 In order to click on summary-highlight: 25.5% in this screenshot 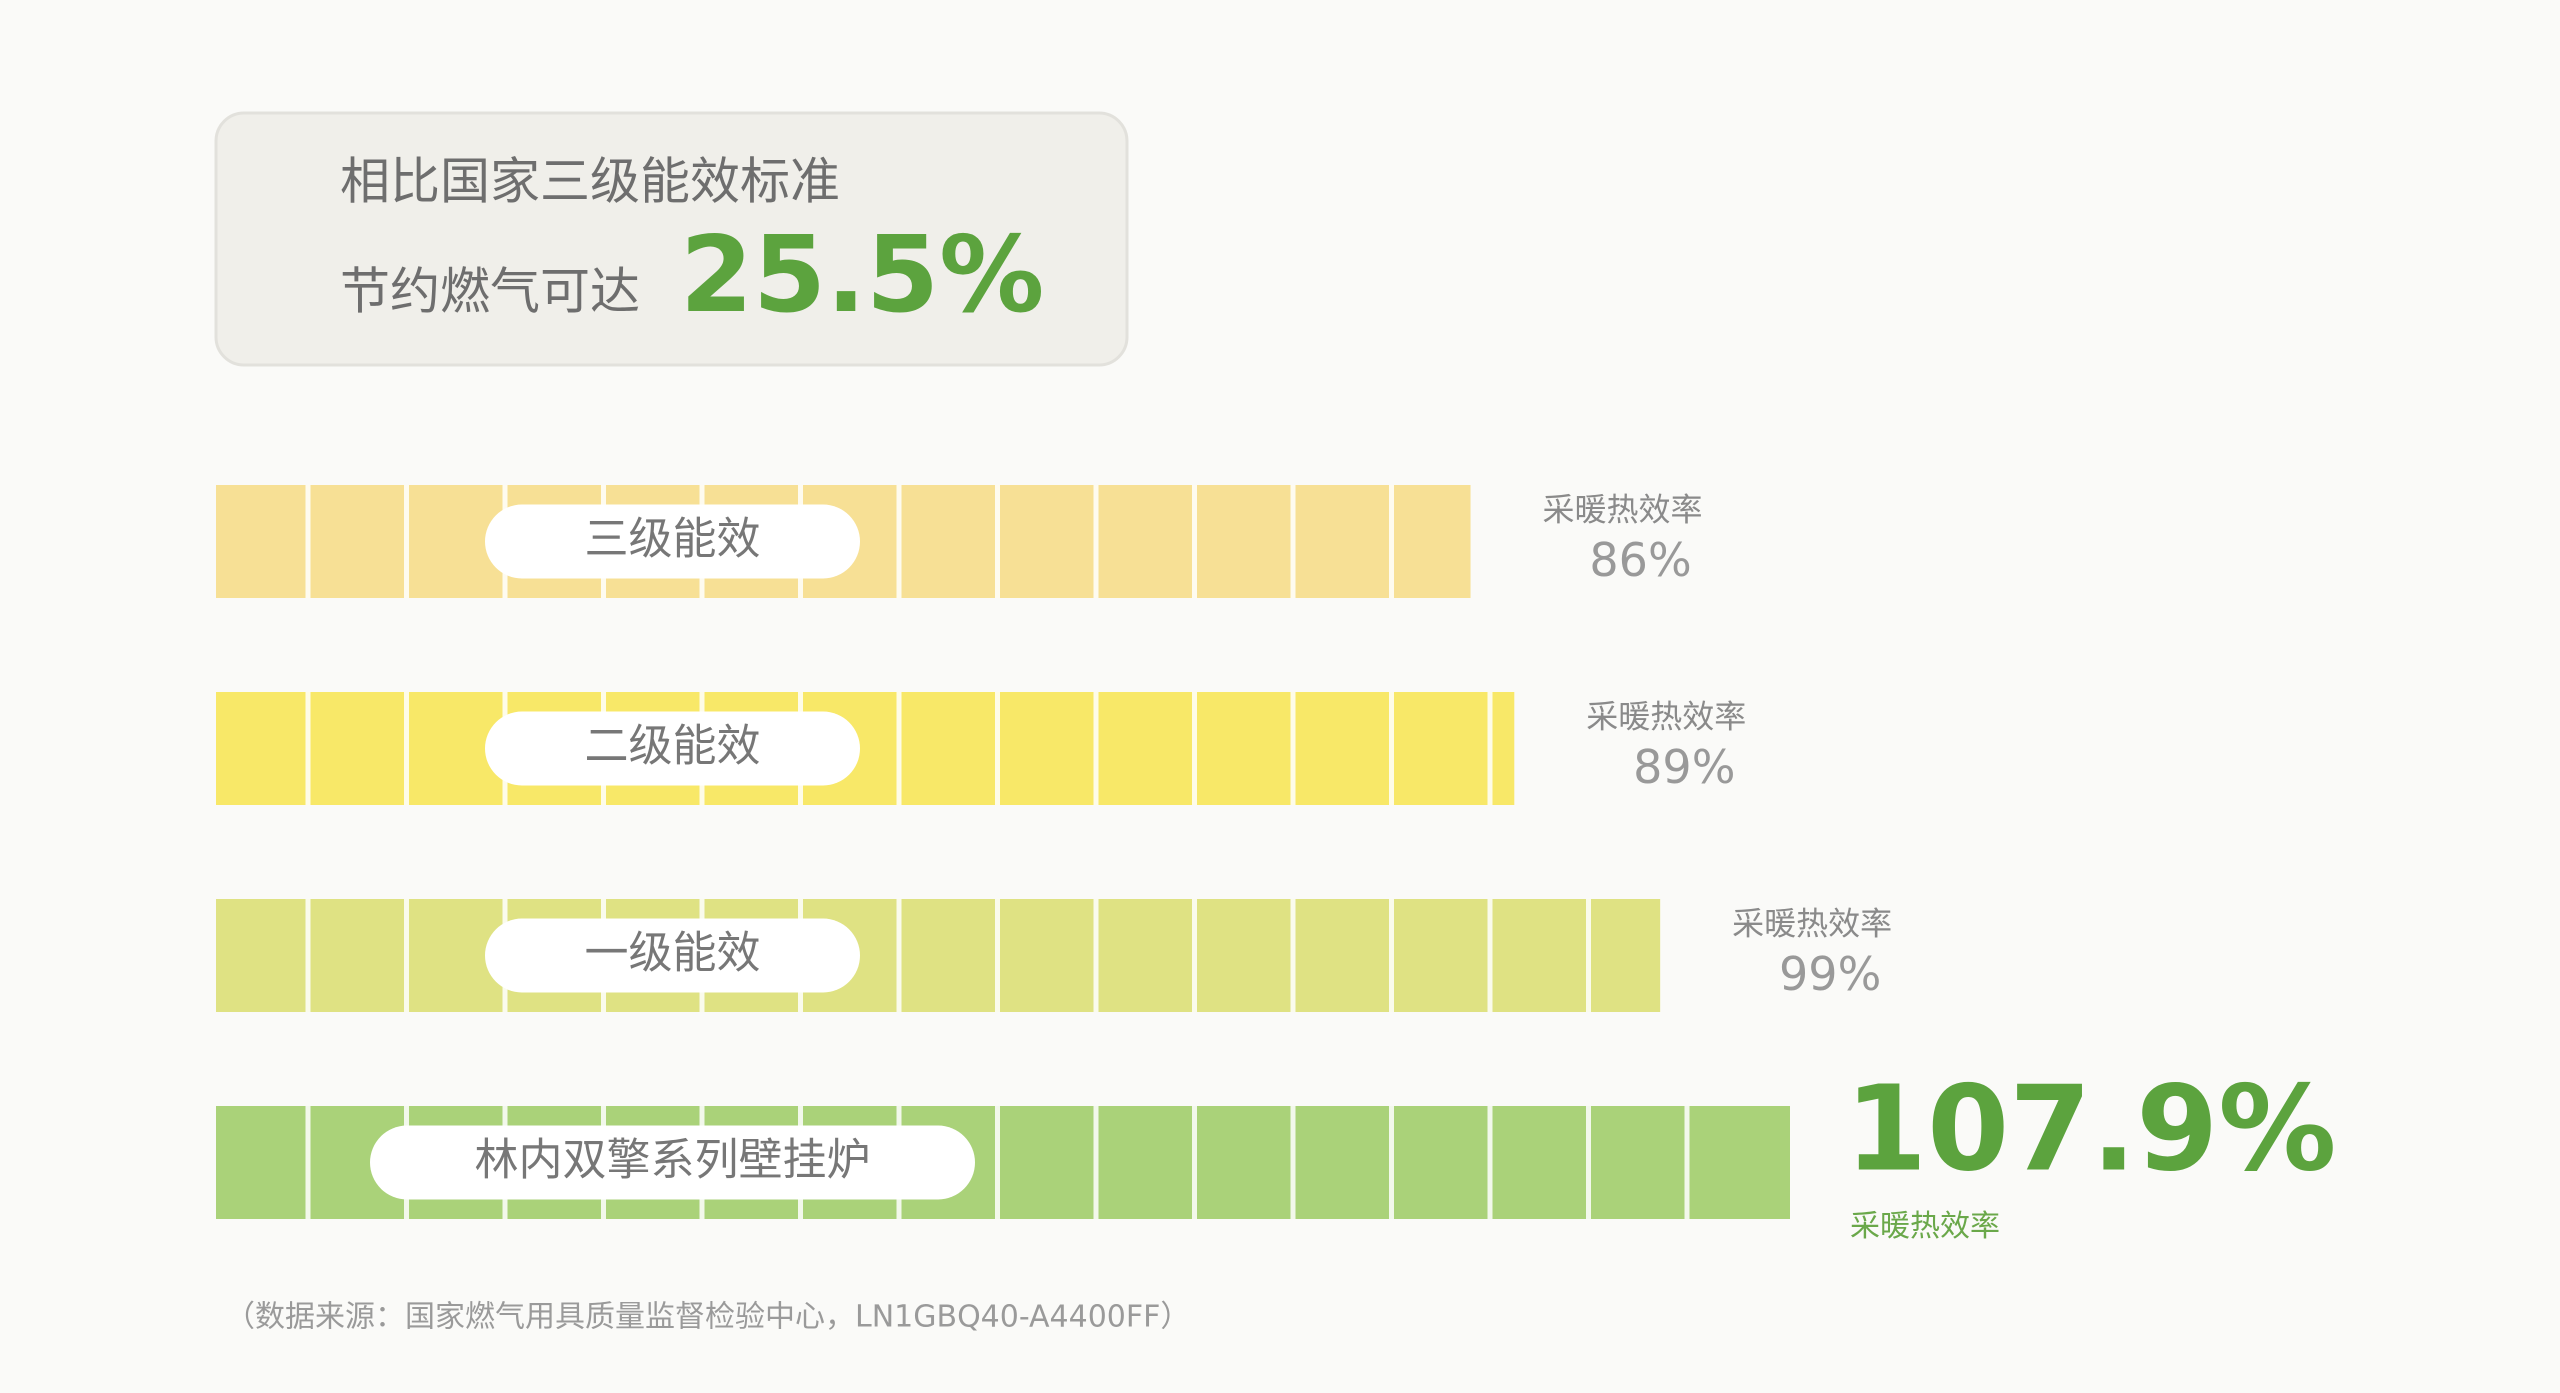, I will do `click(862, 275)`.